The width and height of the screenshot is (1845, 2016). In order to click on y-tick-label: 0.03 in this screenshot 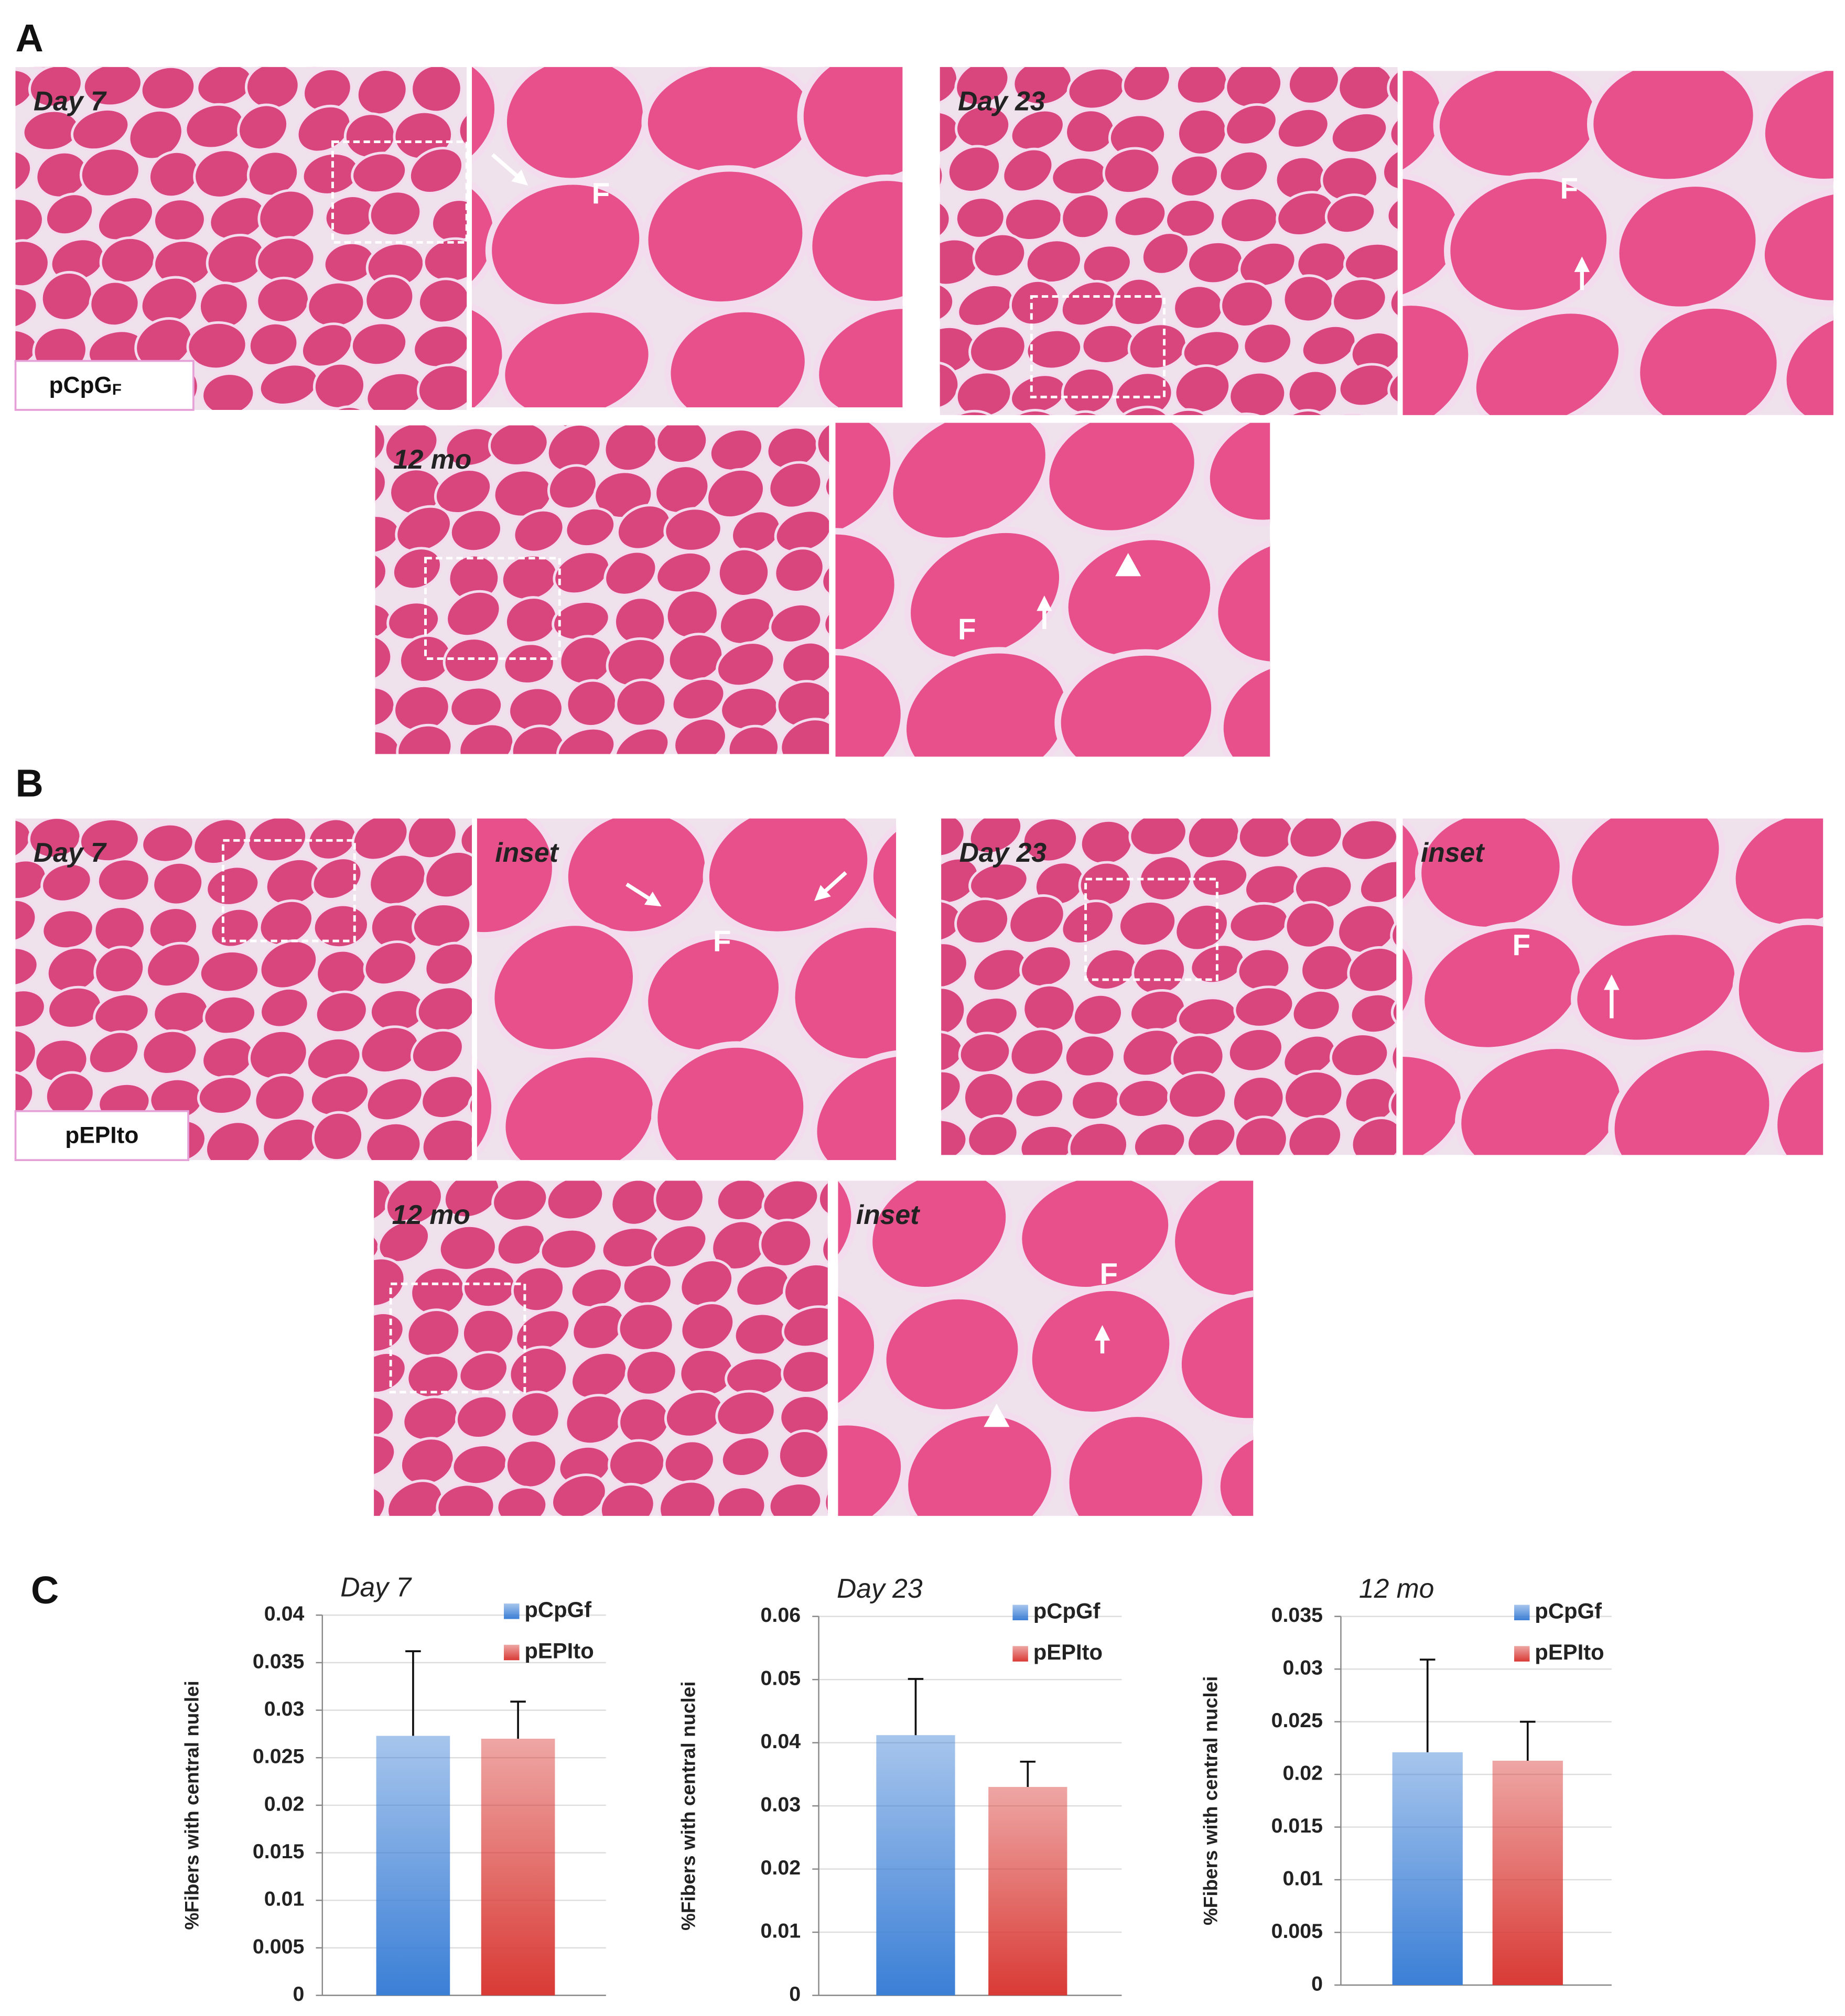, I will do `click(781, 1805)`.